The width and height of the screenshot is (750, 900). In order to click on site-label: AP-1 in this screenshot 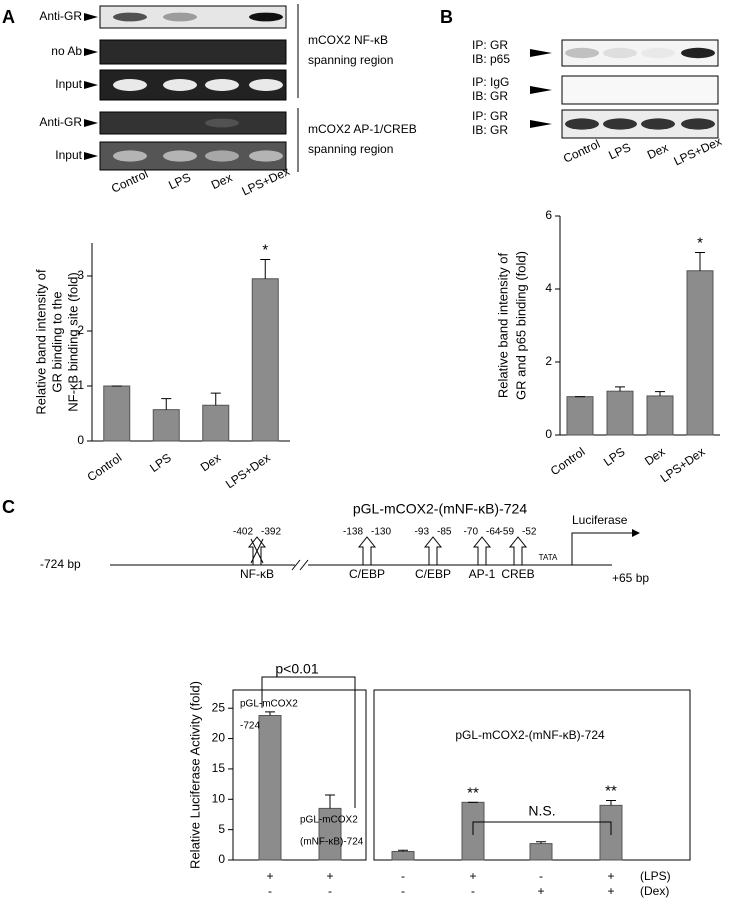, I will do `click(482, 574)`.